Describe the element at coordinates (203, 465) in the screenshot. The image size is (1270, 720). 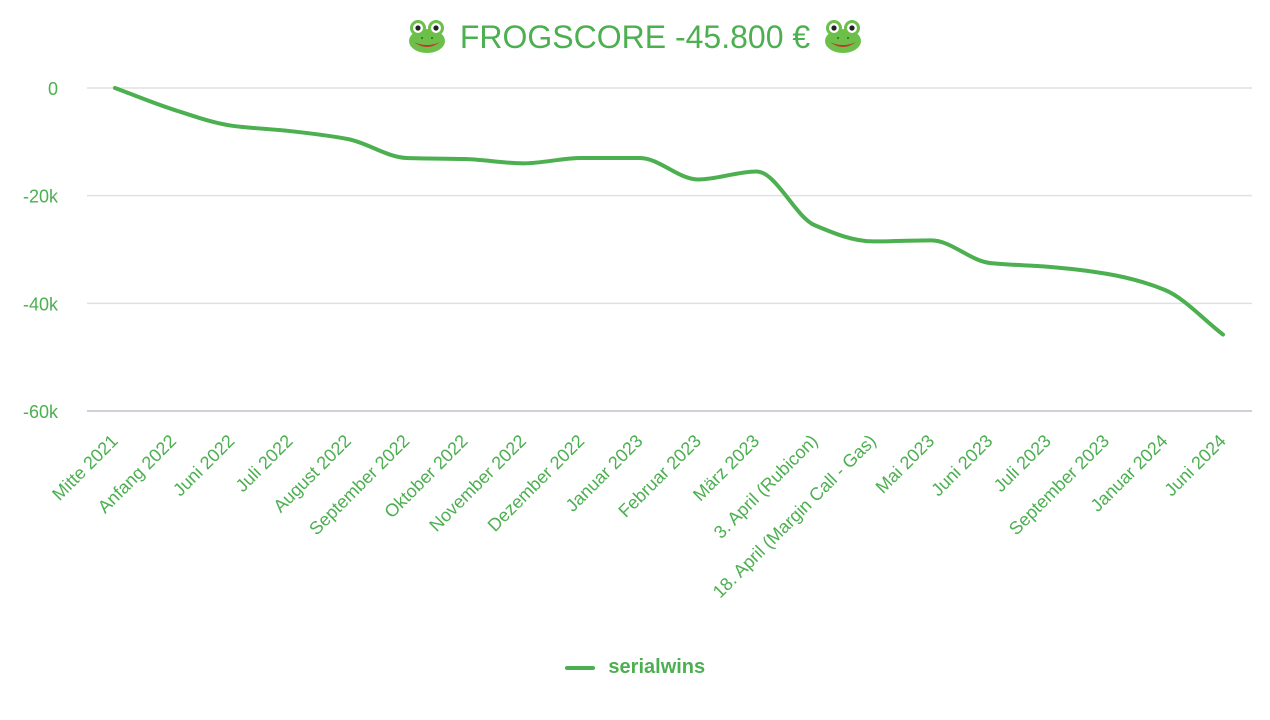
I see `x-tick-label: Juni 2022` at that location.